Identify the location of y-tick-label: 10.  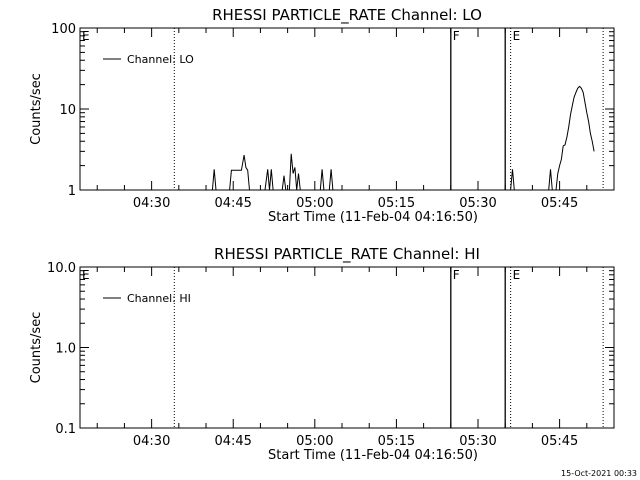
(67, 110).